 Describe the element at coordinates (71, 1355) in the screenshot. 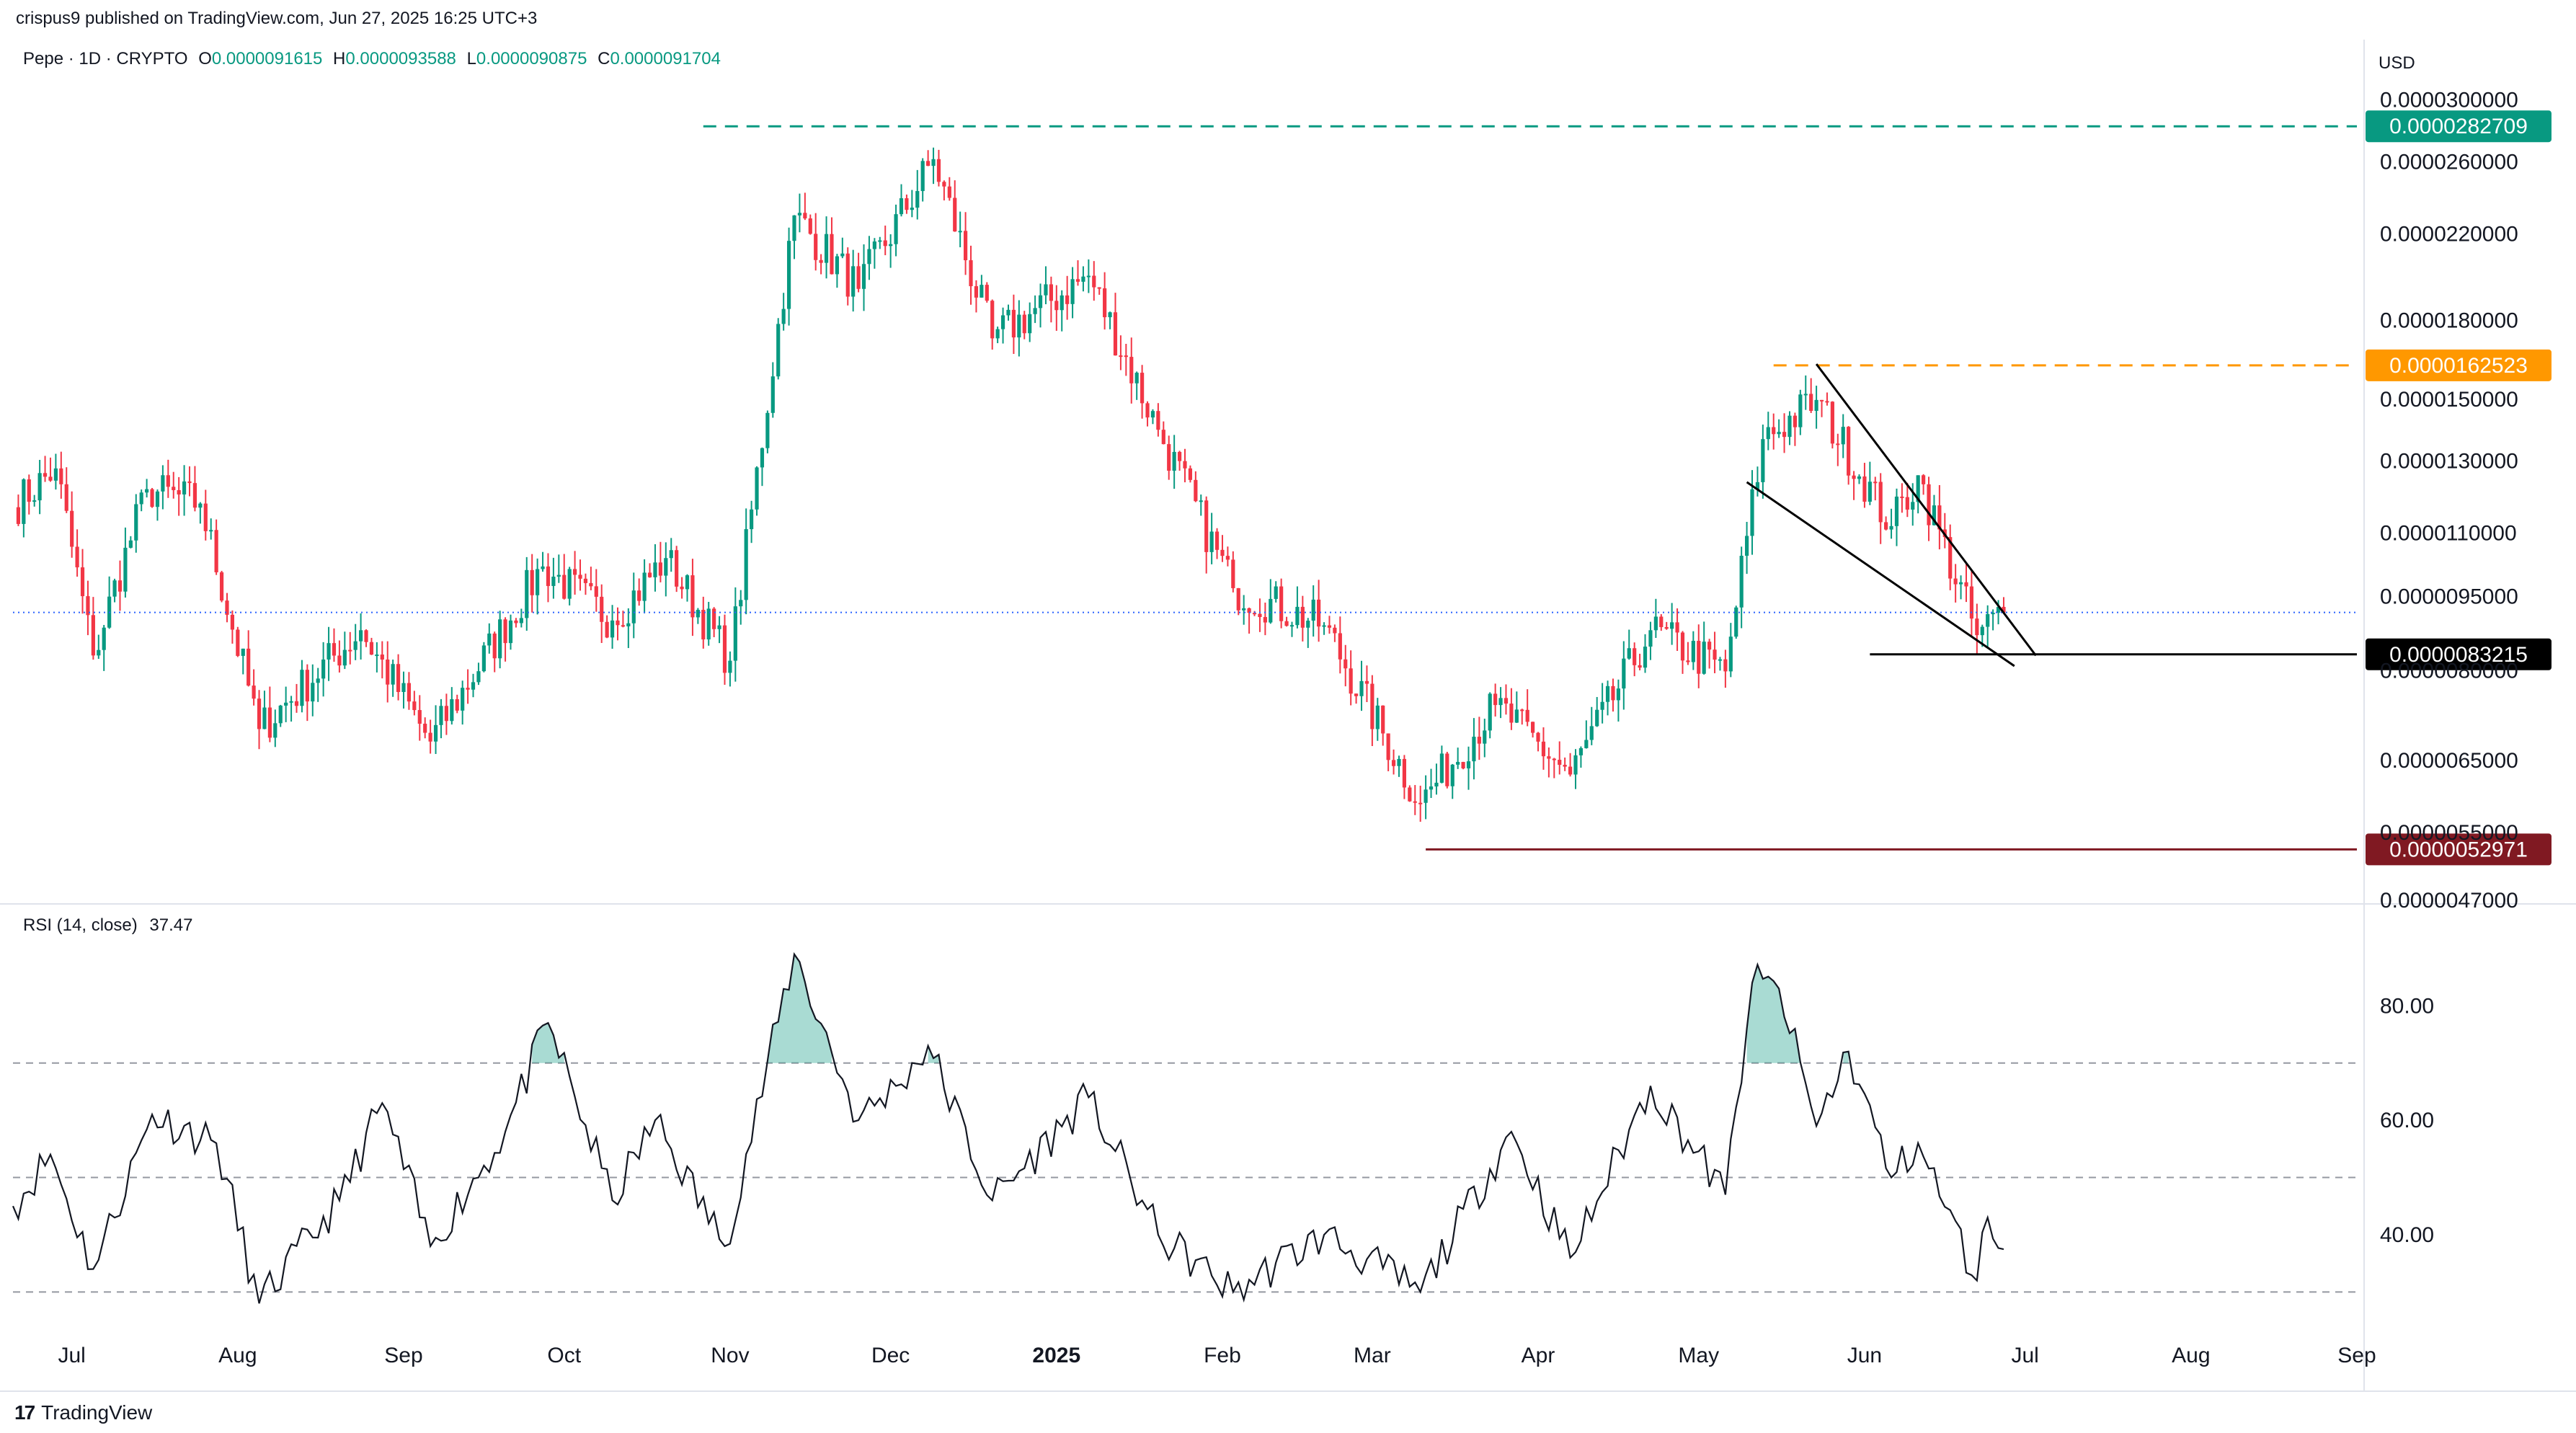

I see `time-tick-label: Jul` at that location.